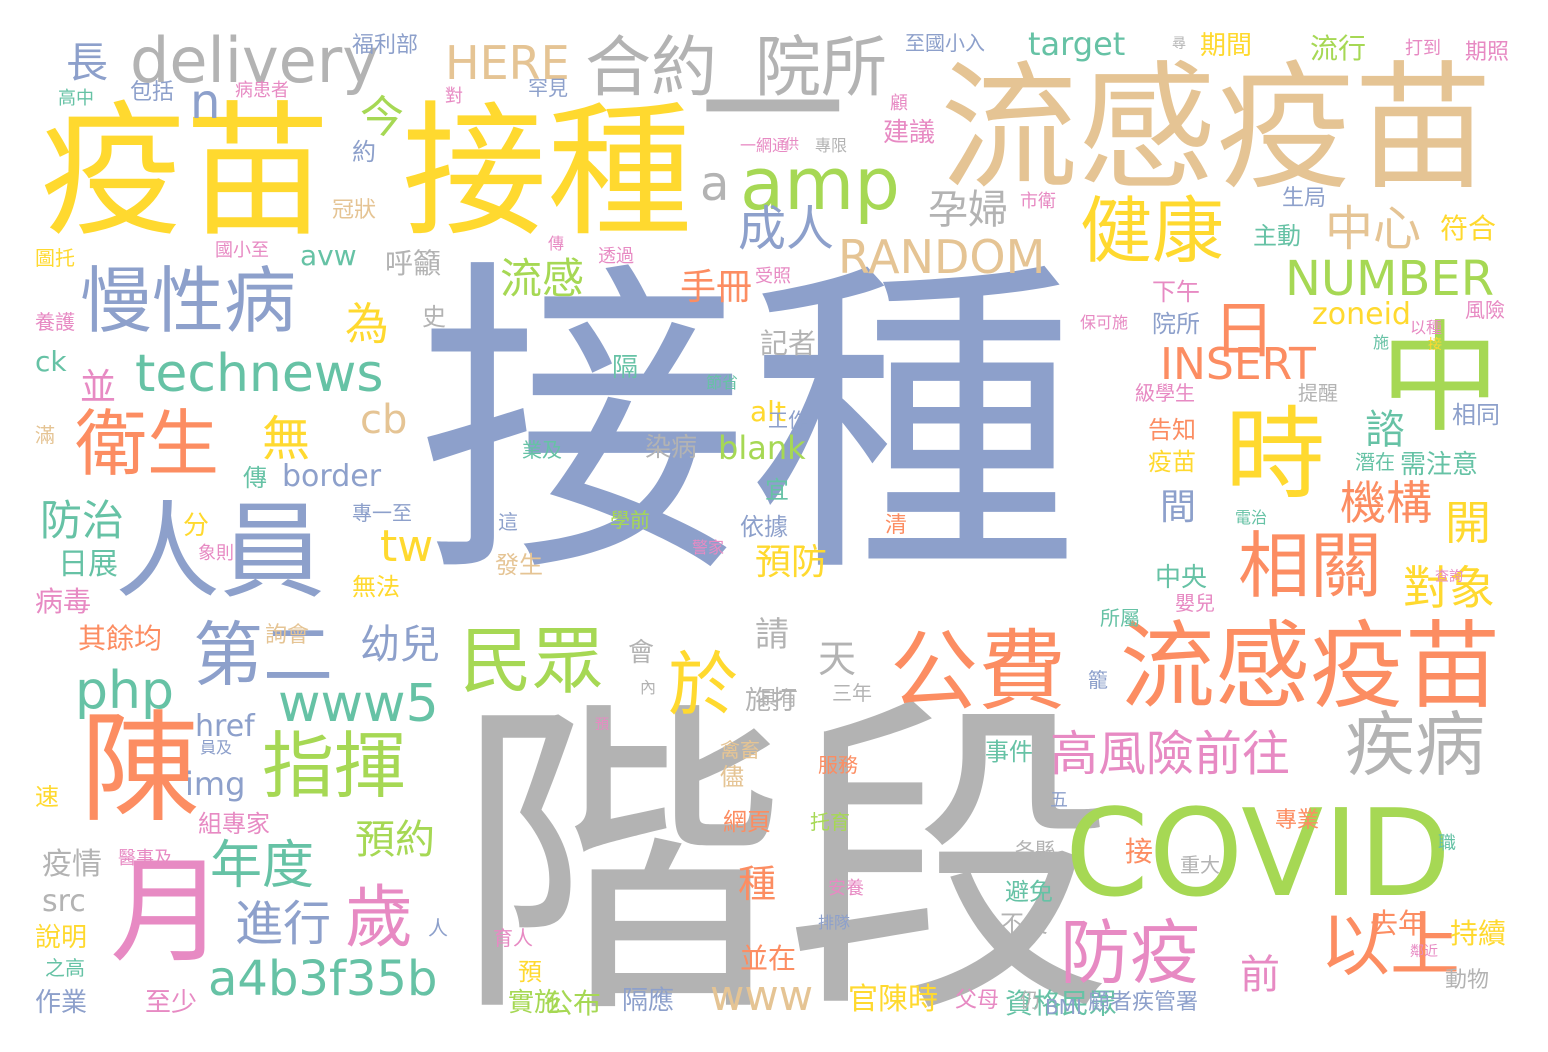  Describe the element at coordinates (1435, 345) in the screenshot. I see `word-201: 接` at that location.